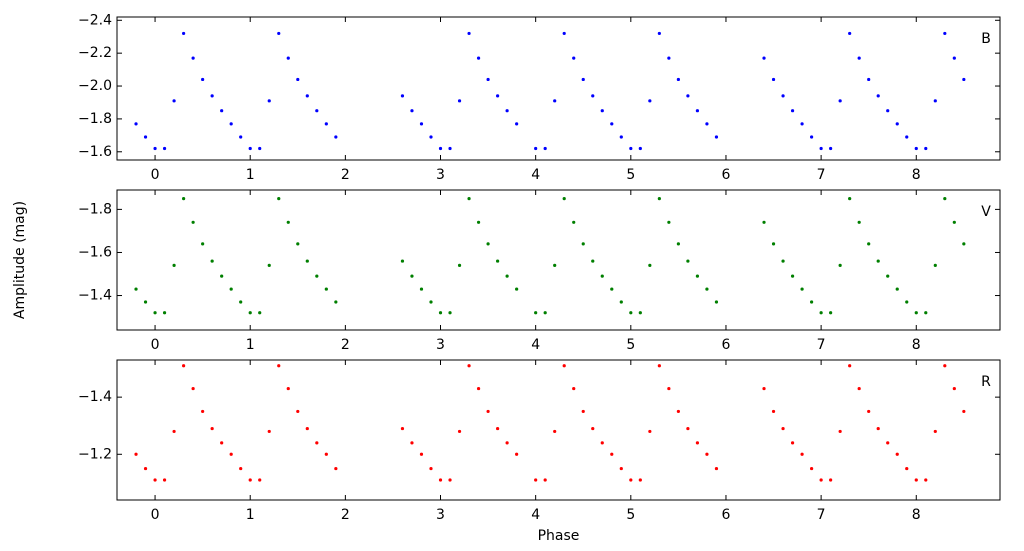  Describe the element at coordinates (821, 515) in the screenshot. I see `x-tick-label: 7` at that location.